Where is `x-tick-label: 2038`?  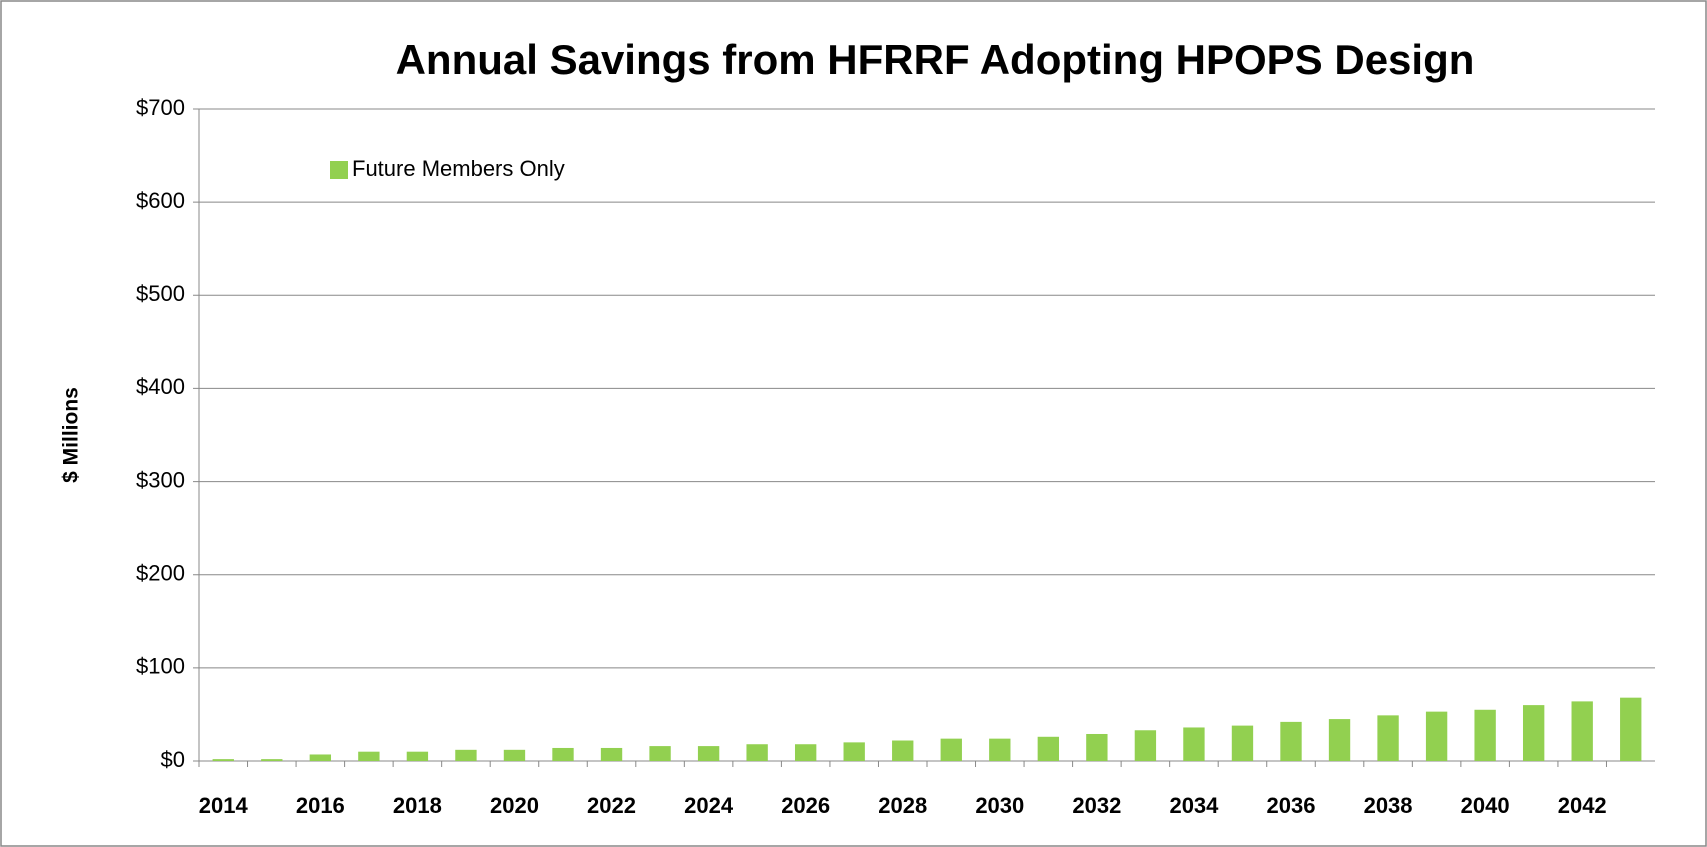
x-tick-label: 2038 is located at coordinates (1388, 805).